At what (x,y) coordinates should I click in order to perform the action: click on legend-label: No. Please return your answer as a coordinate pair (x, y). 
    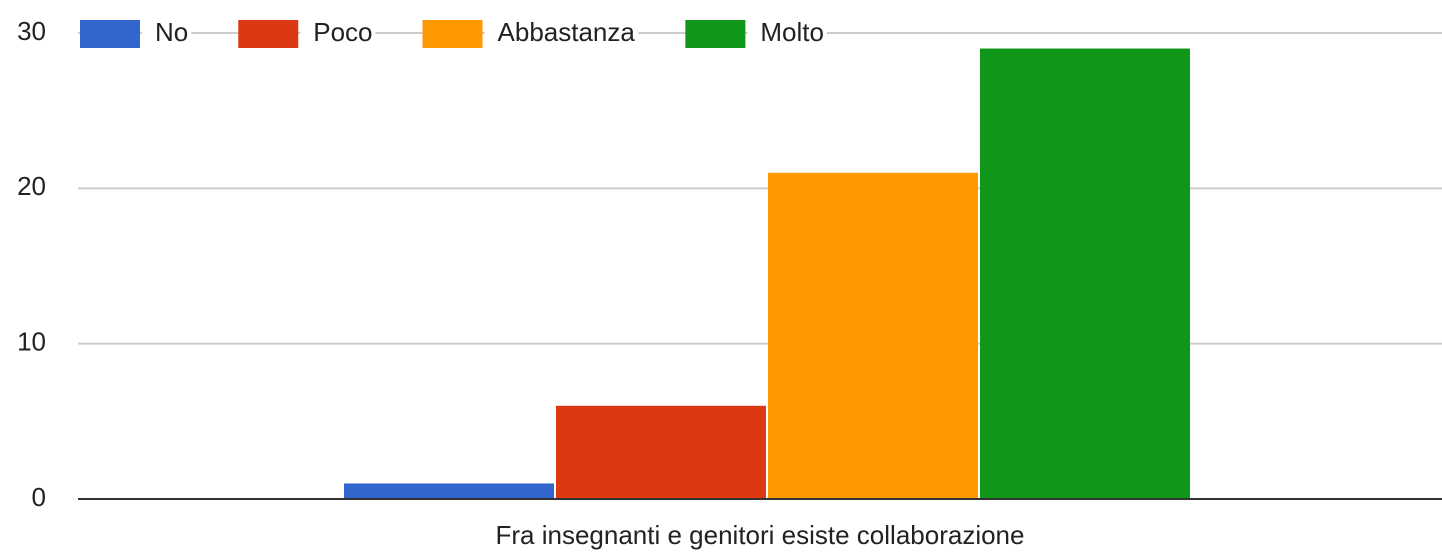
    Looking at the image, I should click on (171, 32).